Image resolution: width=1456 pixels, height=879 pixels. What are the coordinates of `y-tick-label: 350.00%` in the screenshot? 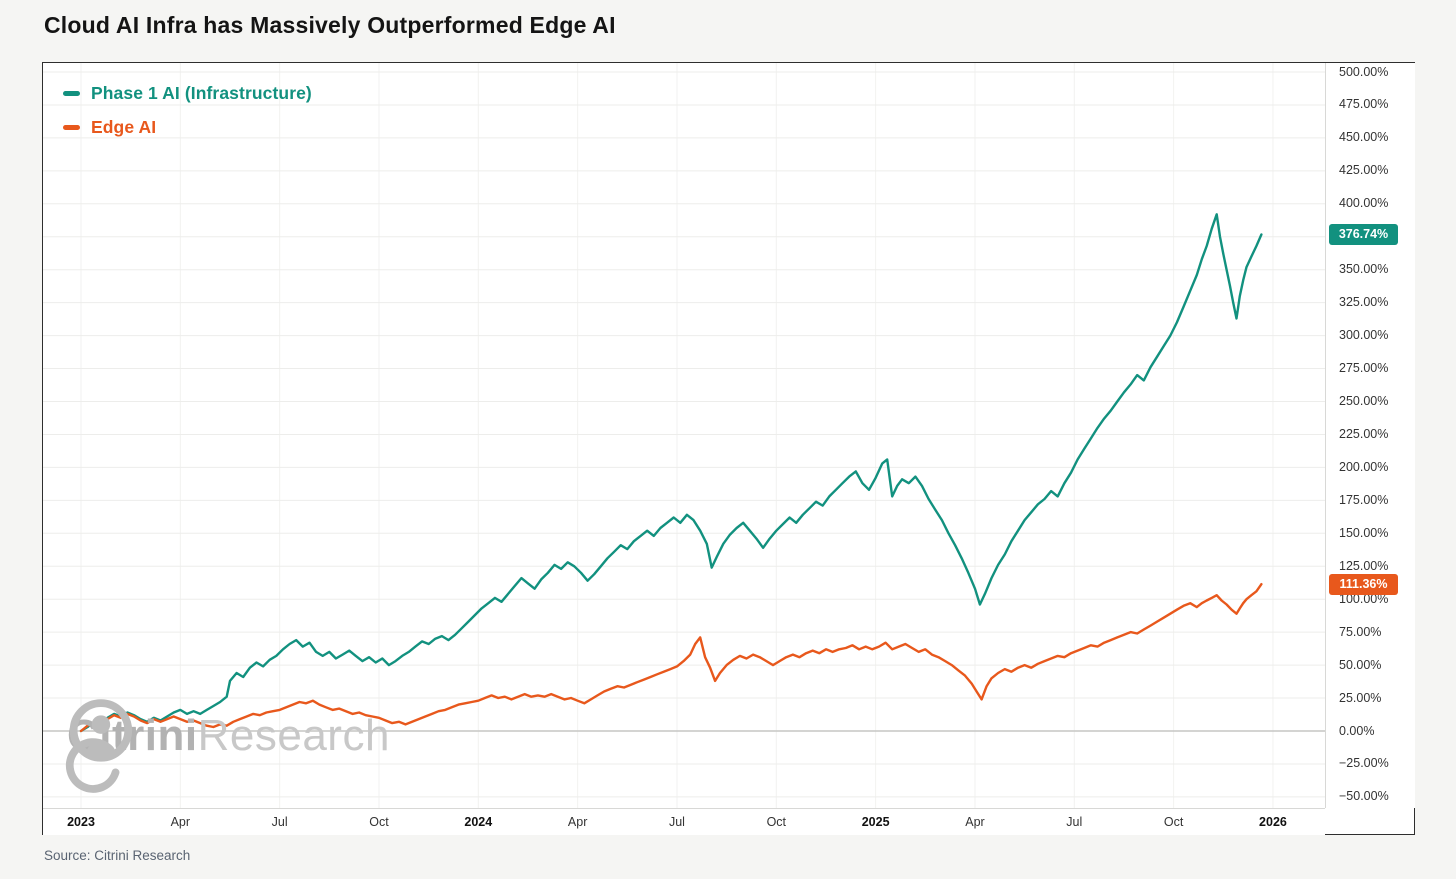 It's located at (1364, 269).